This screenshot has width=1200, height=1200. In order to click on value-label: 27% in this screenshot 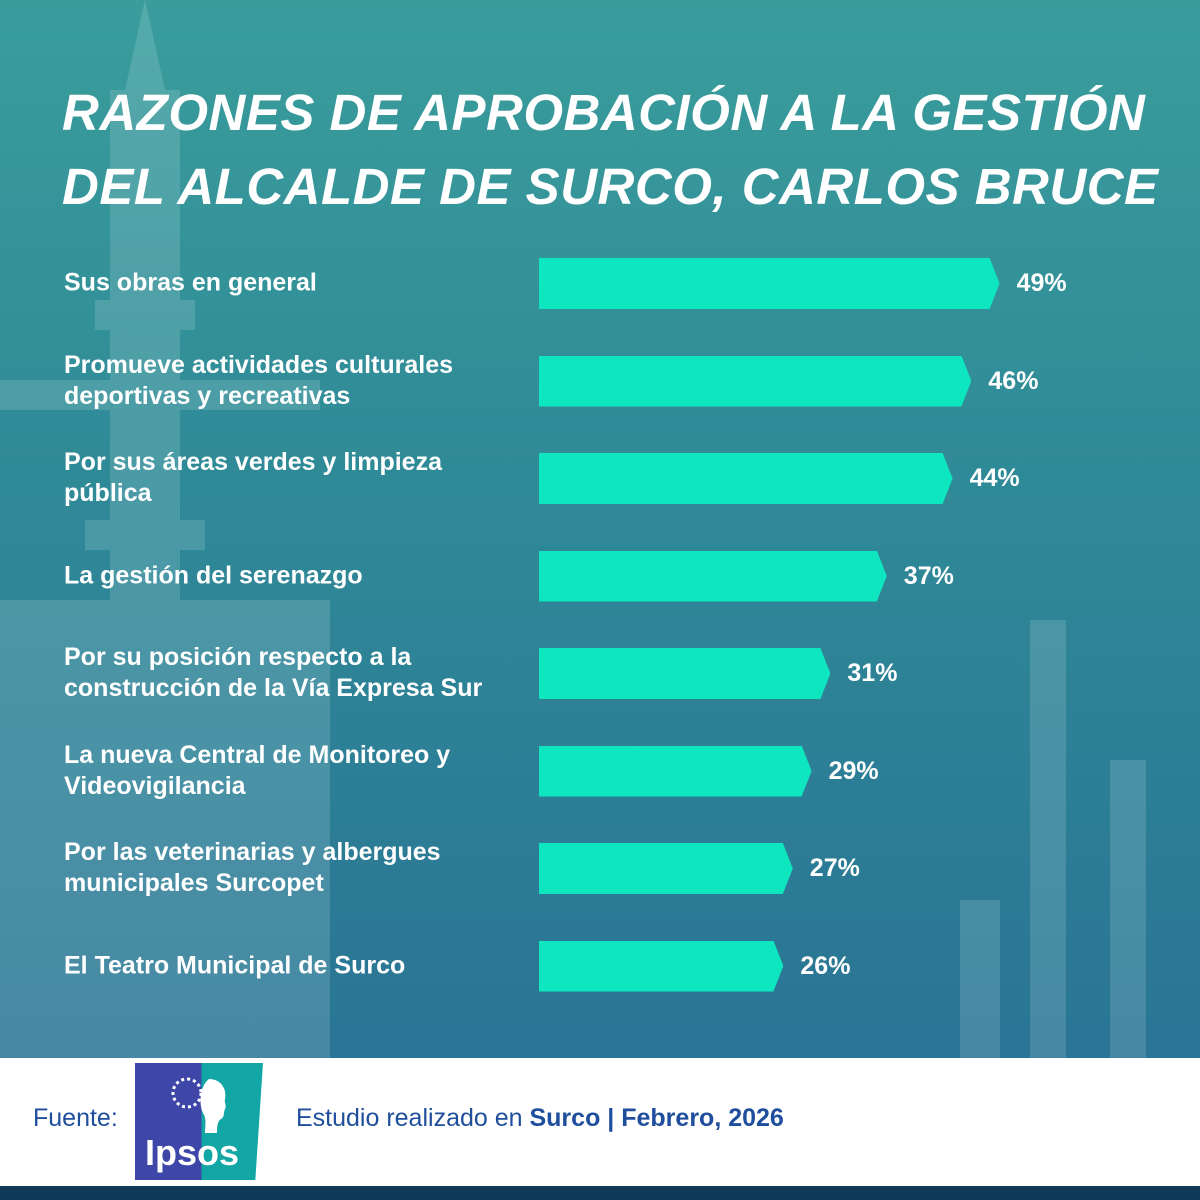, I will do `click(834, 868)`.